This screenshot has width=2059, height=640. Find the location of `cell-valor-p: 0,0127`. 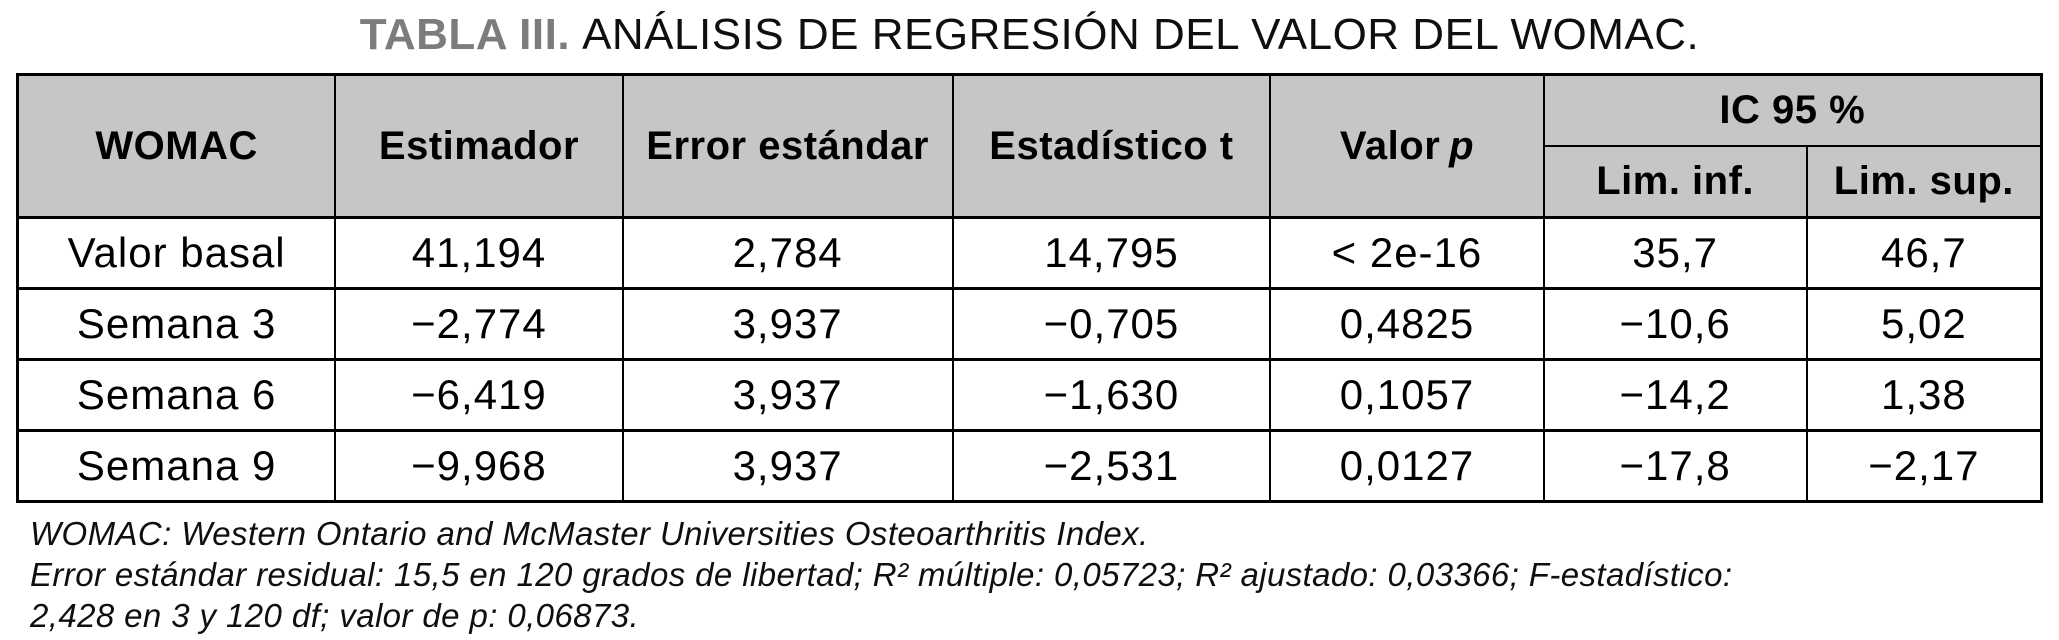

cell-valor-p: 0,0127 is located at coordinates (1407, 466).